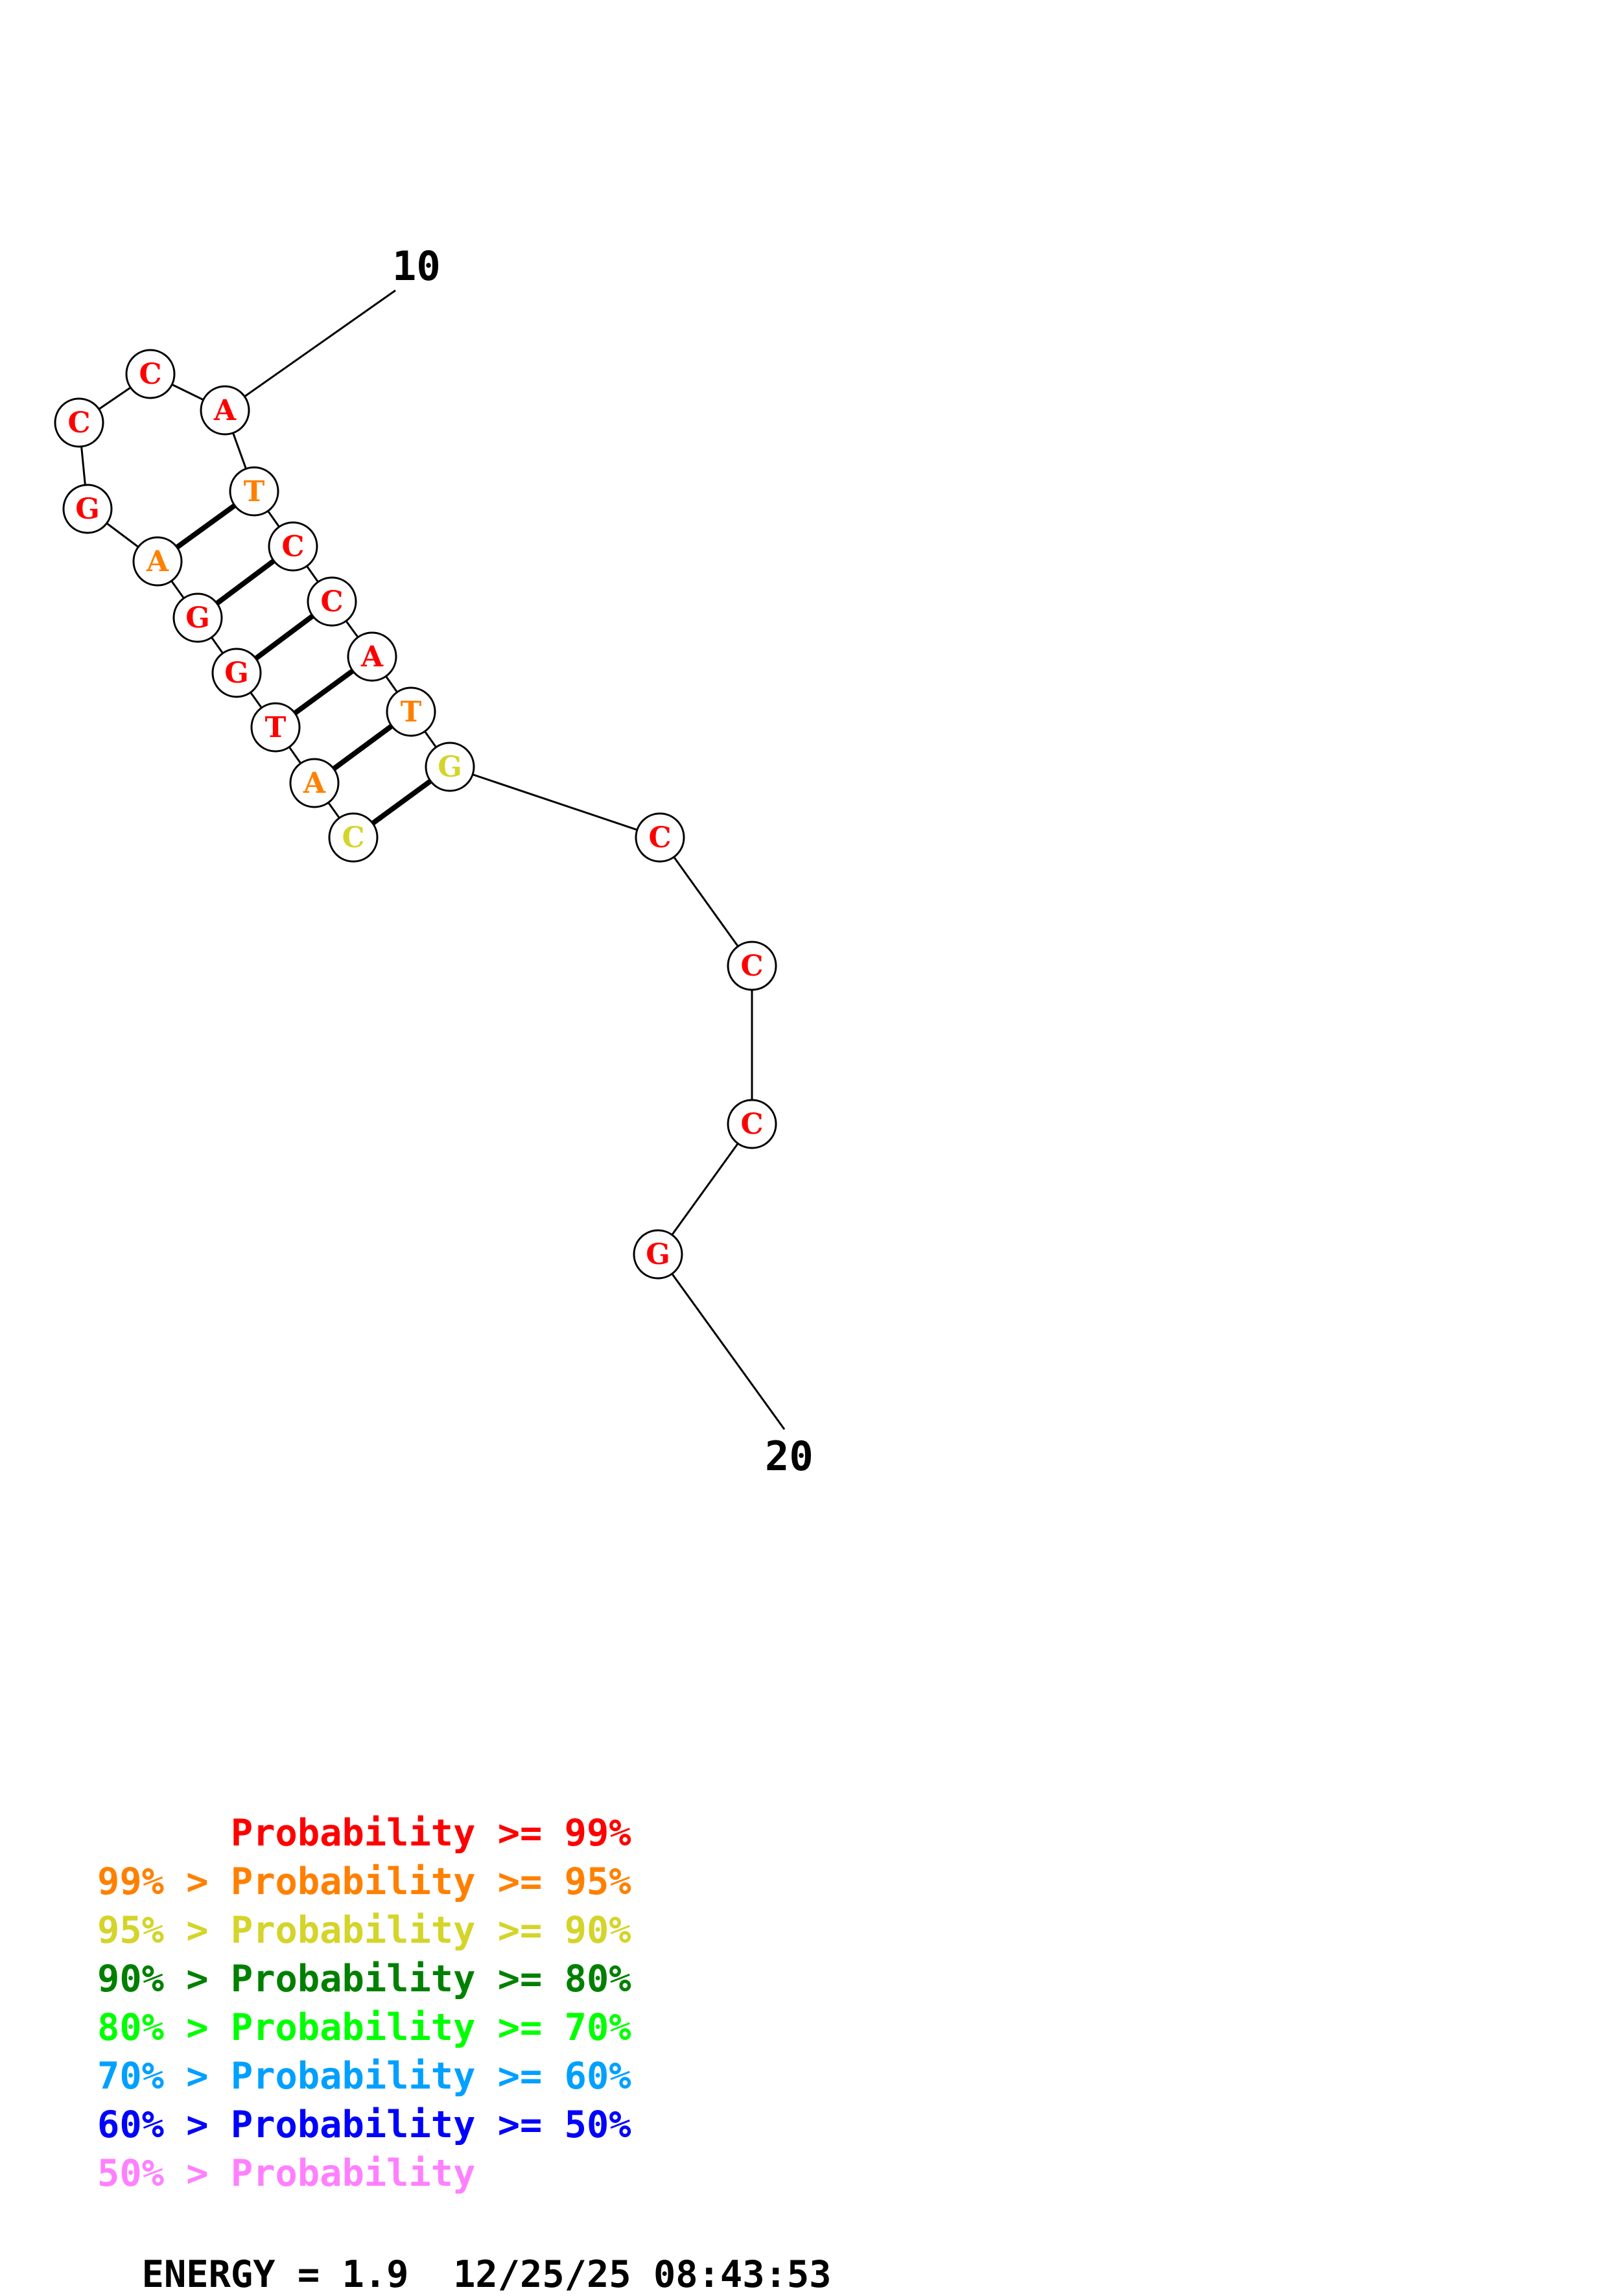 This screenshot has height=2296, width=1607. What do you see at coordinates (430, 1979) in the screenshot?
I see `legend-text: Probability >= 80%` at bounding box center [430, 1979].